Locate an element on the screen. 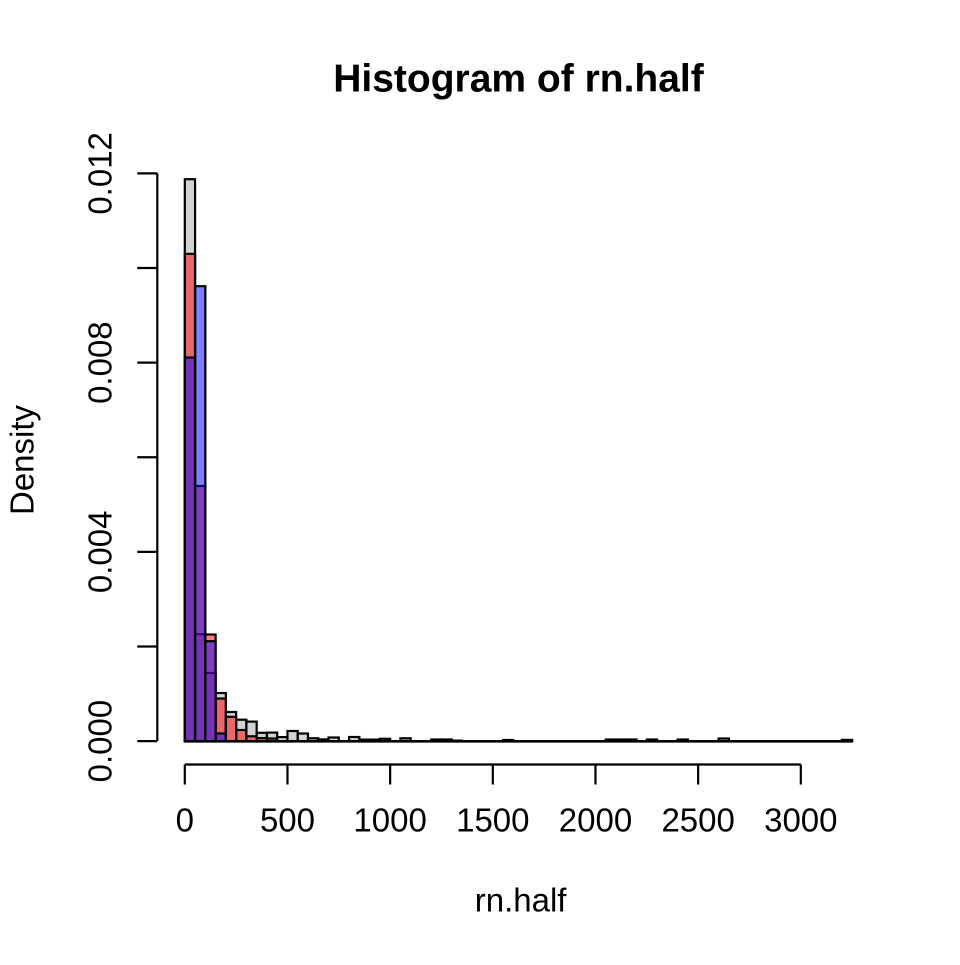  svg-text: 3000 is located at coordinates (800, 820).